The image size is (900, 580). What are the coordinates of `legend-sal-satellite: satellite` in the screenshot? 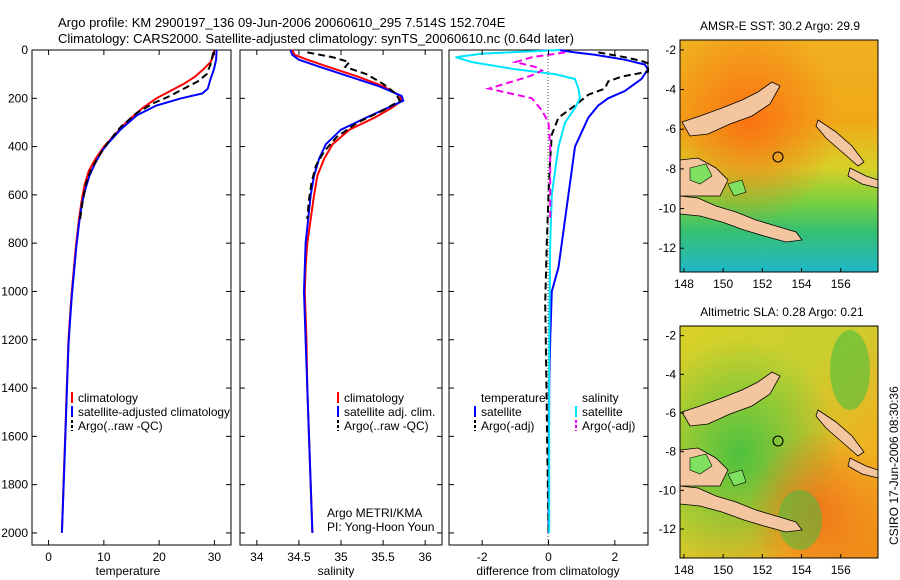 It's located at (602, 412).